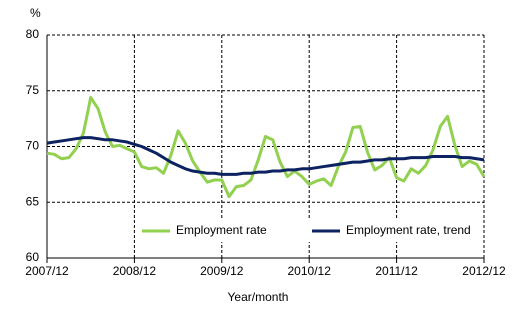 The height and width of the screenshot is (312, 519). What do you see at coordinates (484, 271) in the screenshot?
I see `x-tick-label: 2012/12` at bounding box center [484, 271].